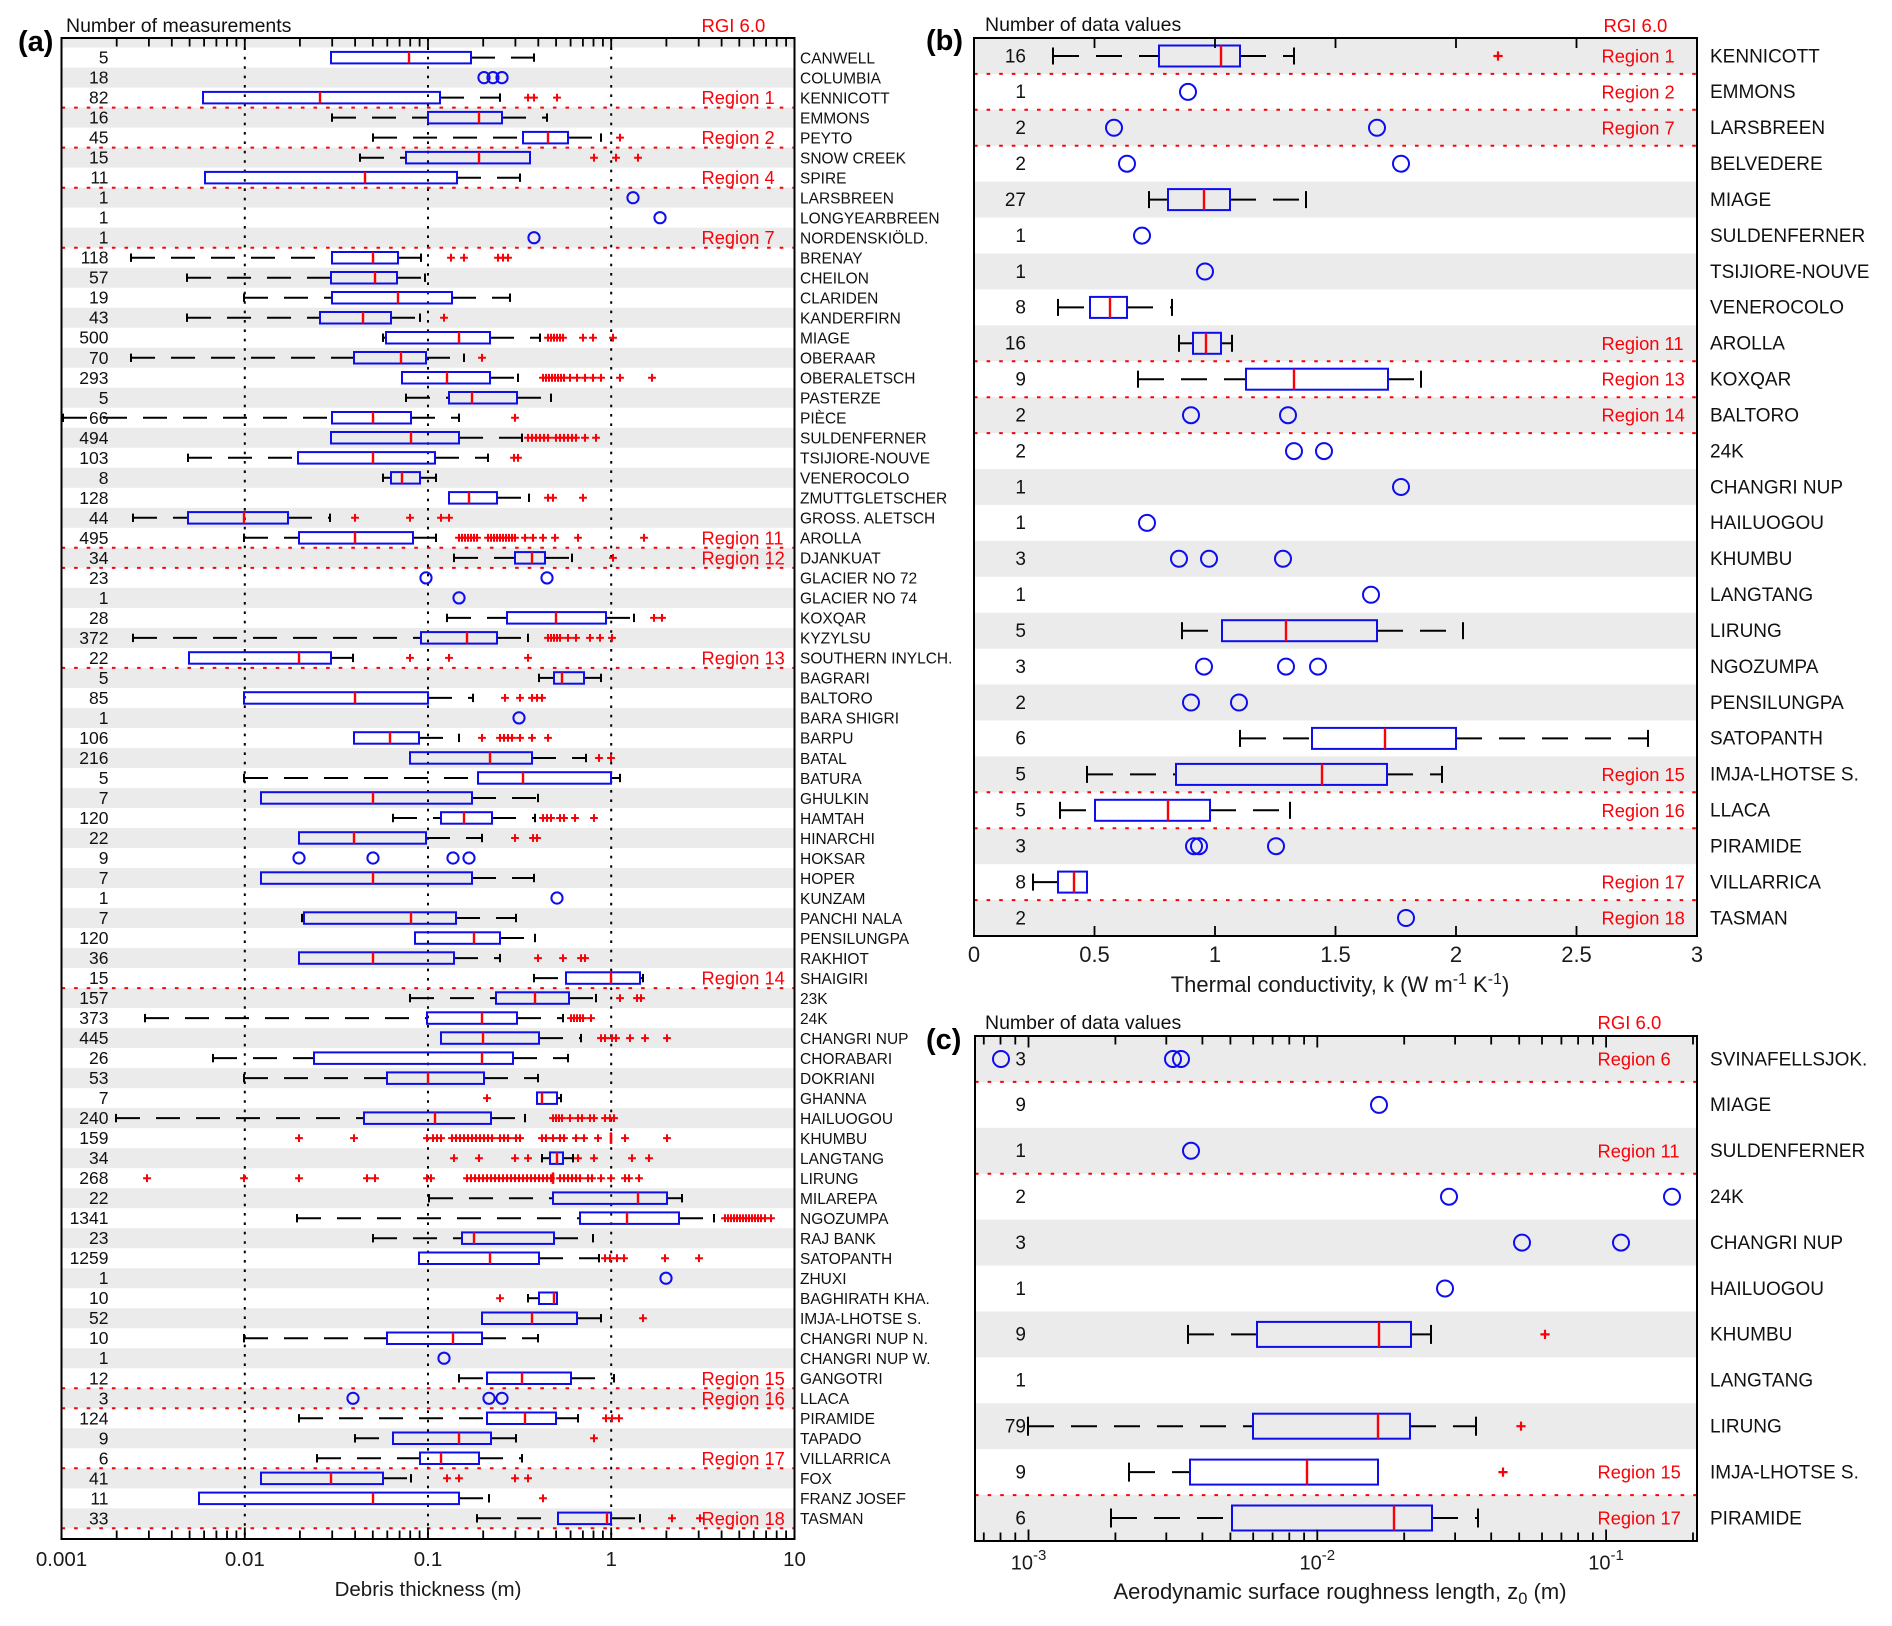 This screenshot has width=1892, height=1626. Describe the element at coordinates (1740, 1105) in the screenshot. I see `svg-text: MIAGE` at that location.